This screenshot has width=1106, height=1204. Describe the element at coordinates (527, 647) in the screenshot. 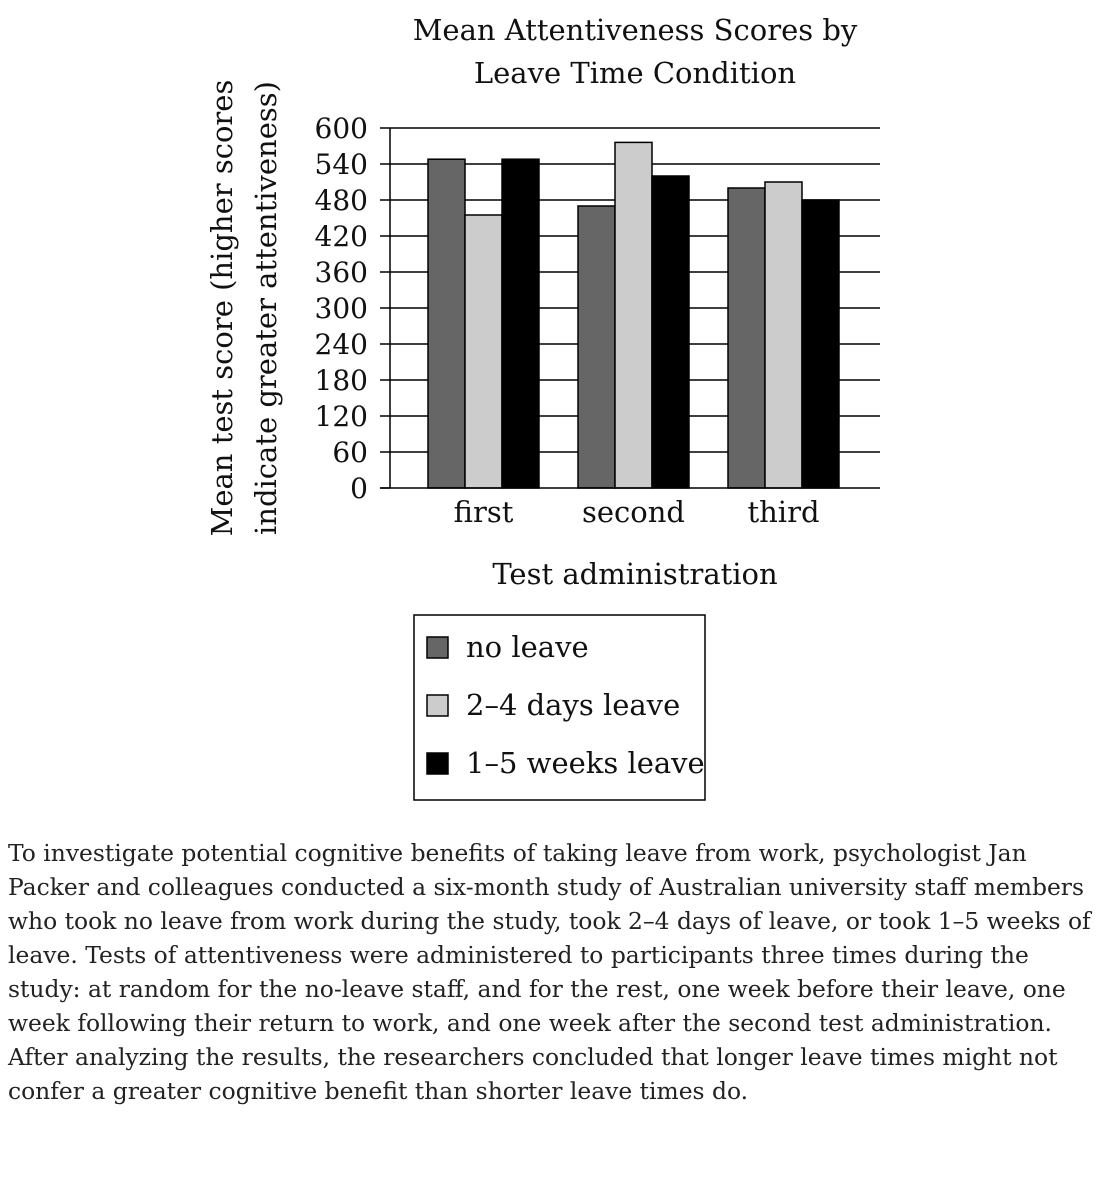

I see `legend-label-1: no leave` at that location.